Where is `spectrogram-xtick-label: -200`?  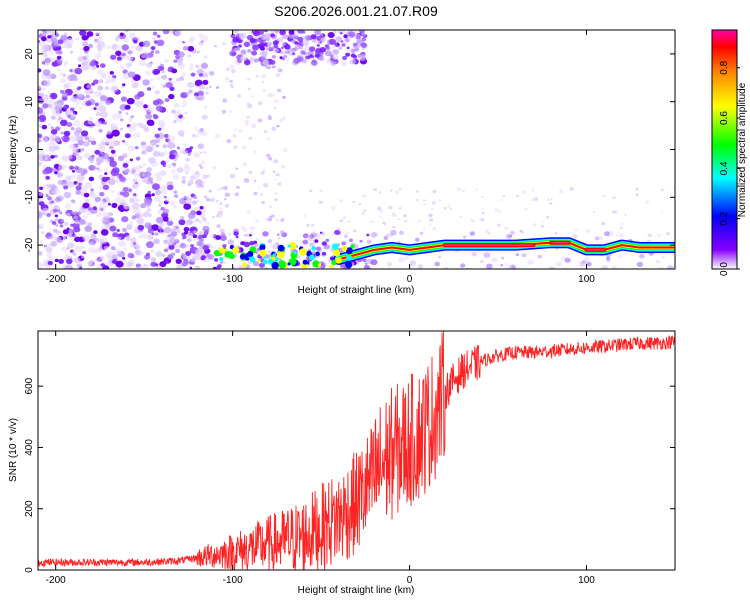 spectrogram-xtick-label: -200 is located at coordinates (56, 279).